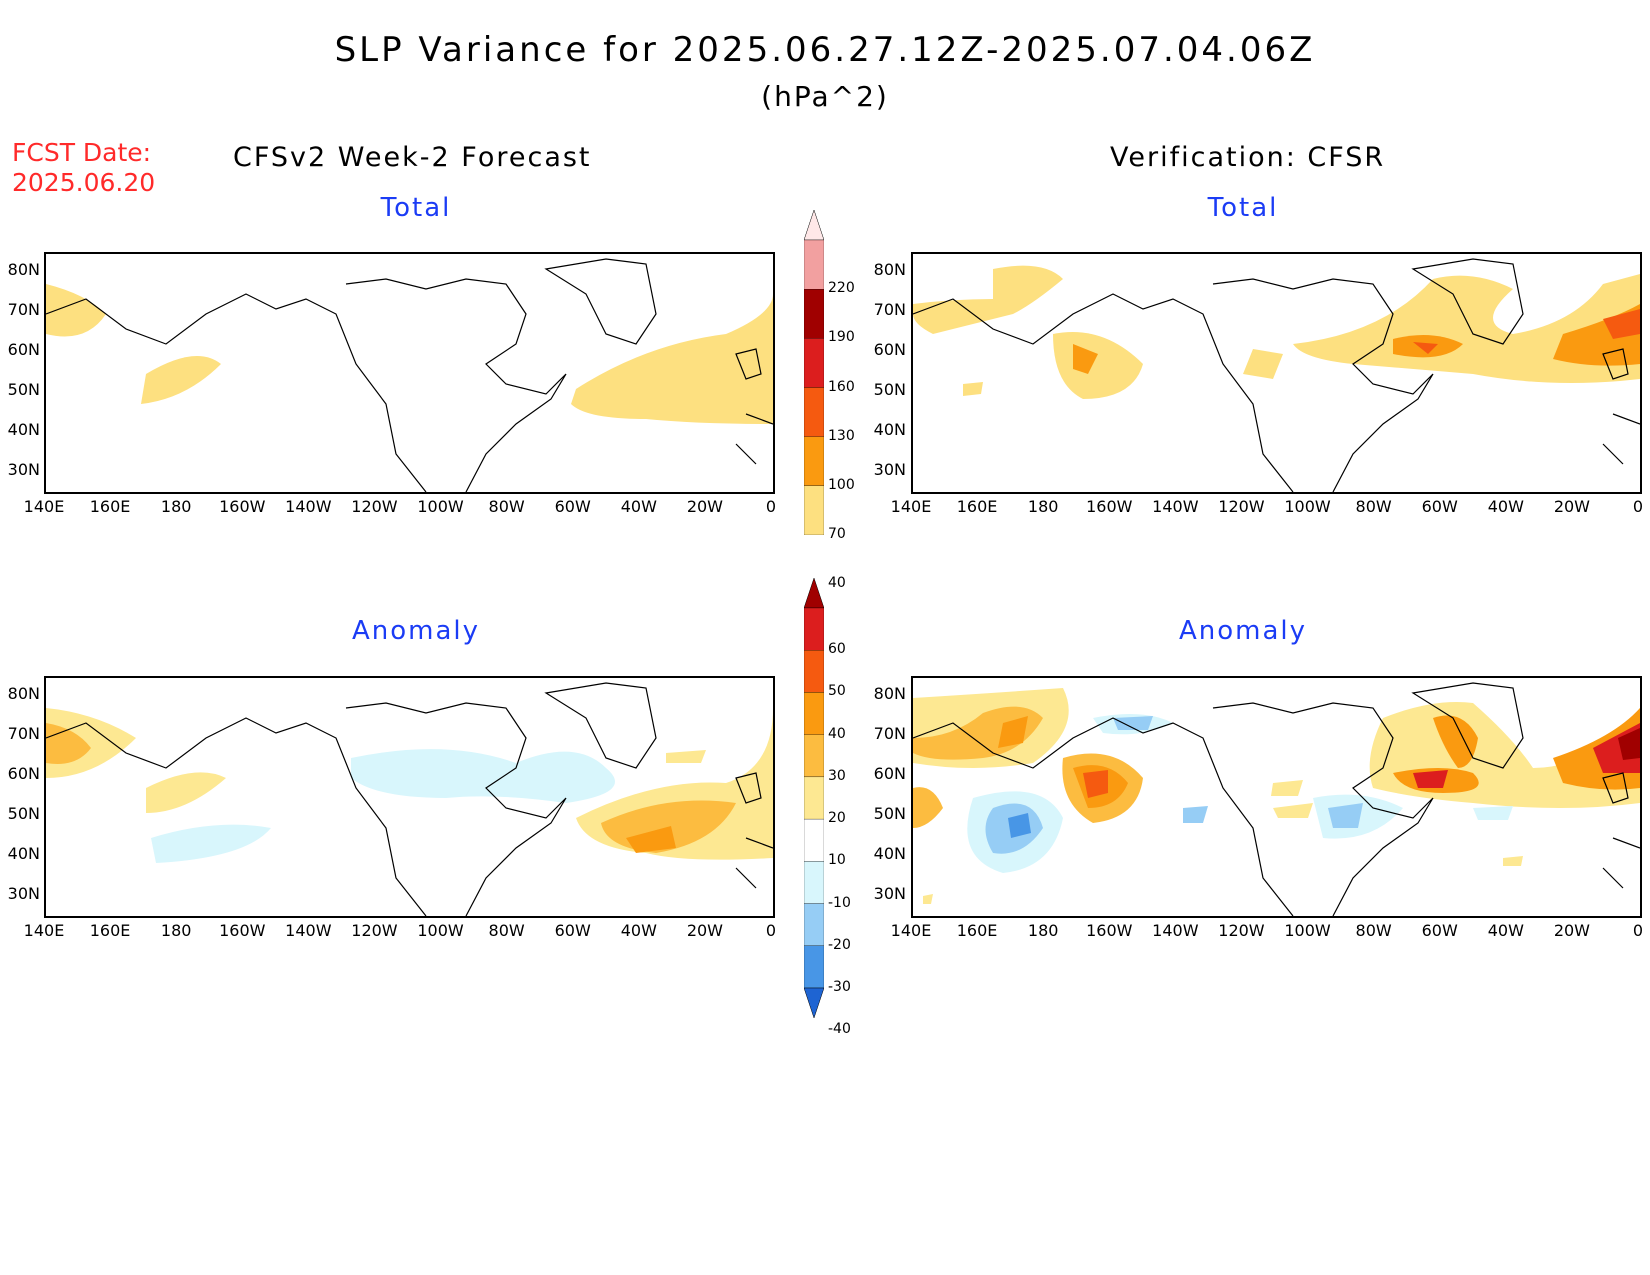  Describe the element at coordinates (837, 534) in the screenshot. I see `colorbar-label: 70` at that location.